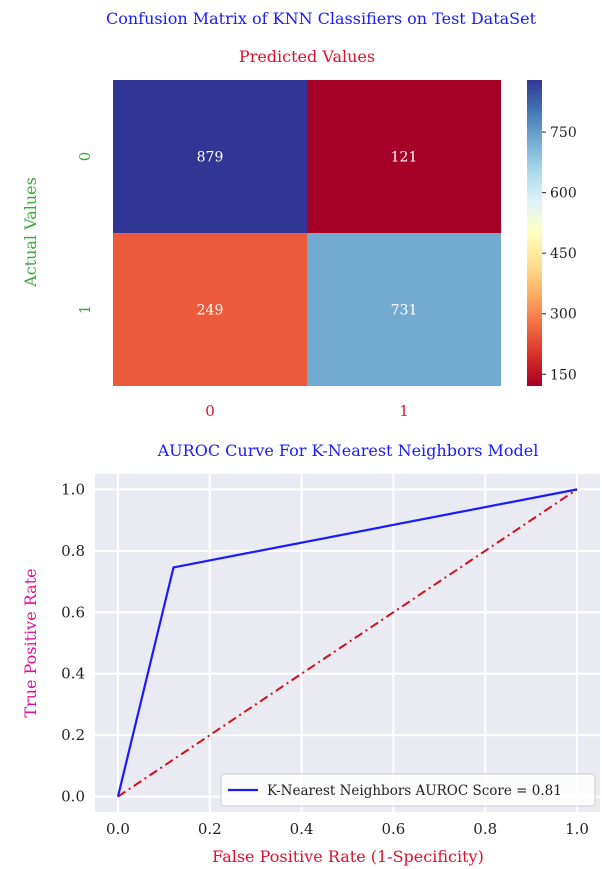  I want to click on roc-ytick-label: 0.2, so click(73, 735).